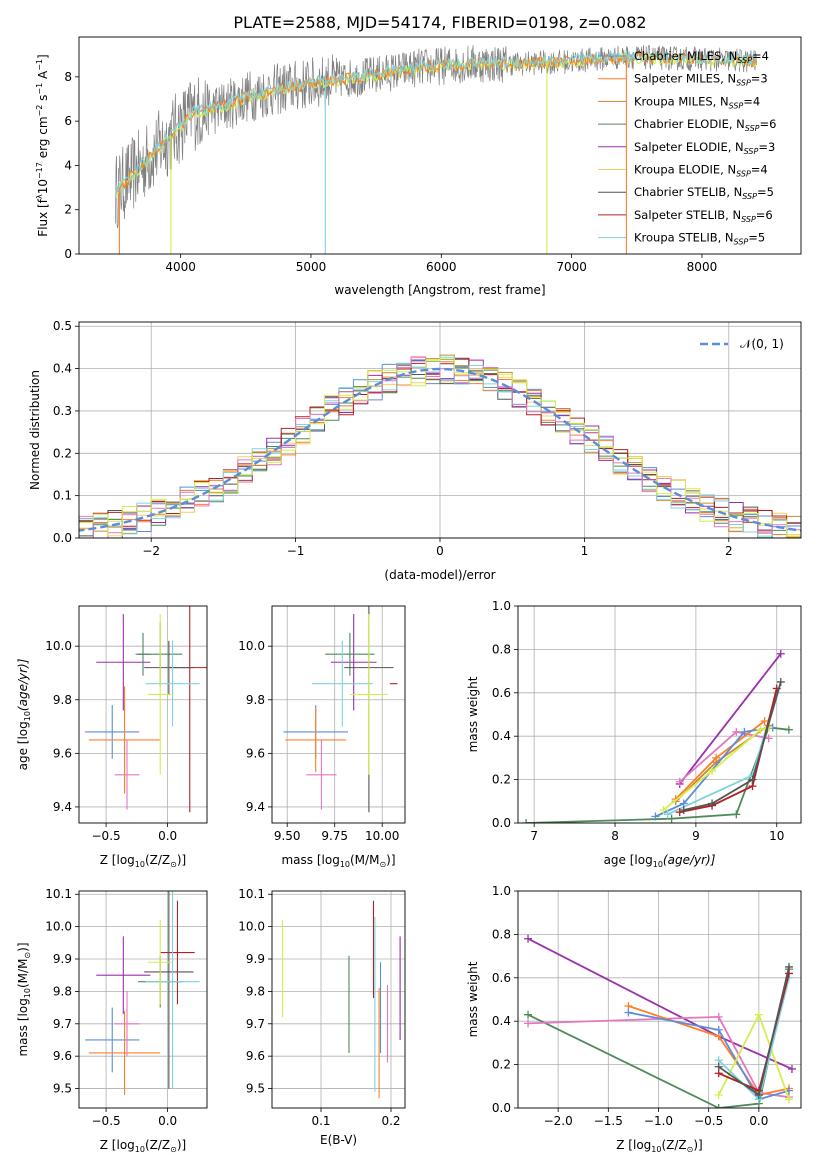 This screenshot has height=1170, width=819. I want to click on x-tick-label: −0.5, so click(106, 836).